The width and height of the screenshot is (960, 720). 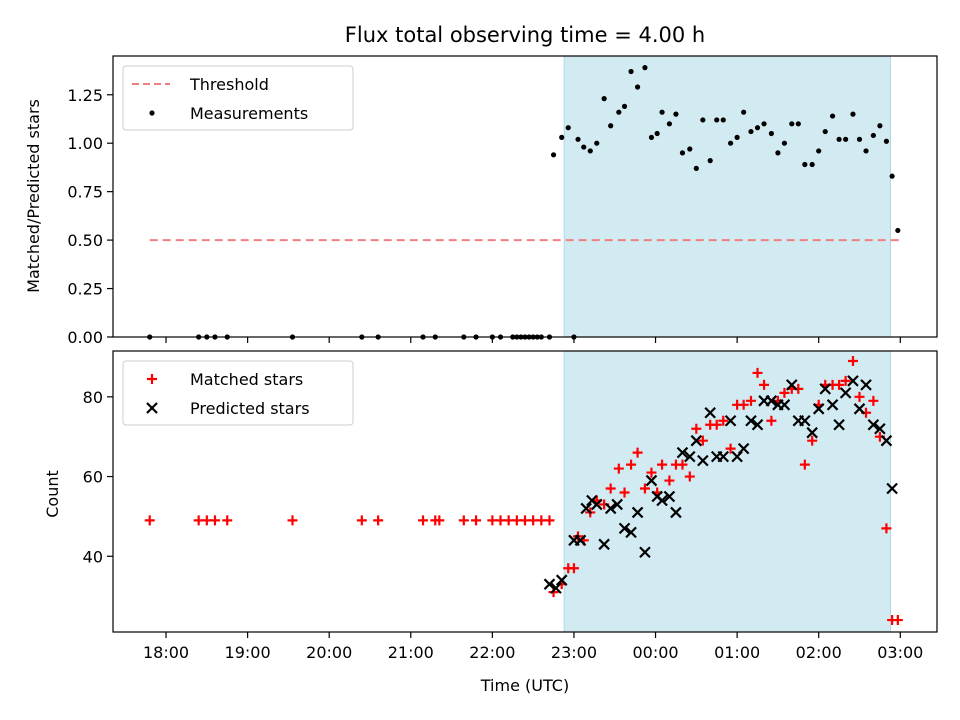 What do you see at coordinates (250, 408) in the screenshot?
I see `legend-label: Predicted stars` at bounding box center [250, 408].